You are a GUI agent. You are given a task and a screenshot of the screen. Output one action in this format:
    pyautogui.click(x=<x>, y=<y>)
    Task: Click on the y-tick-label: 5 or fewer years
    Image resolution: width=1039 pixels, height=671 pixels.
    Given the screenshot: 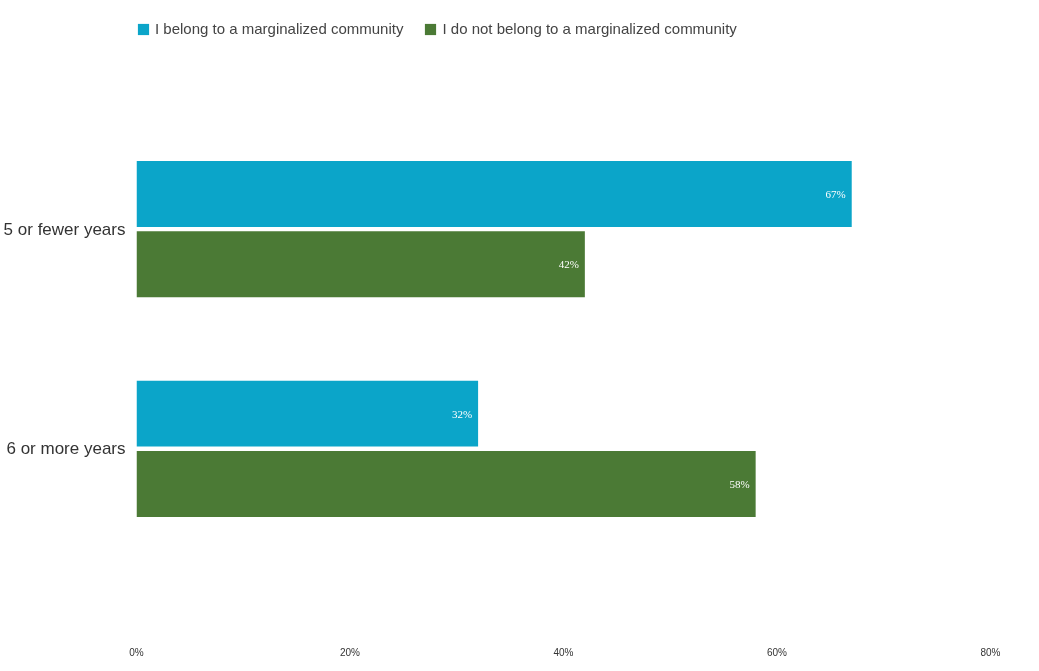 What is the action you would take?
    pyautogui.click(x=64, y=229)
    